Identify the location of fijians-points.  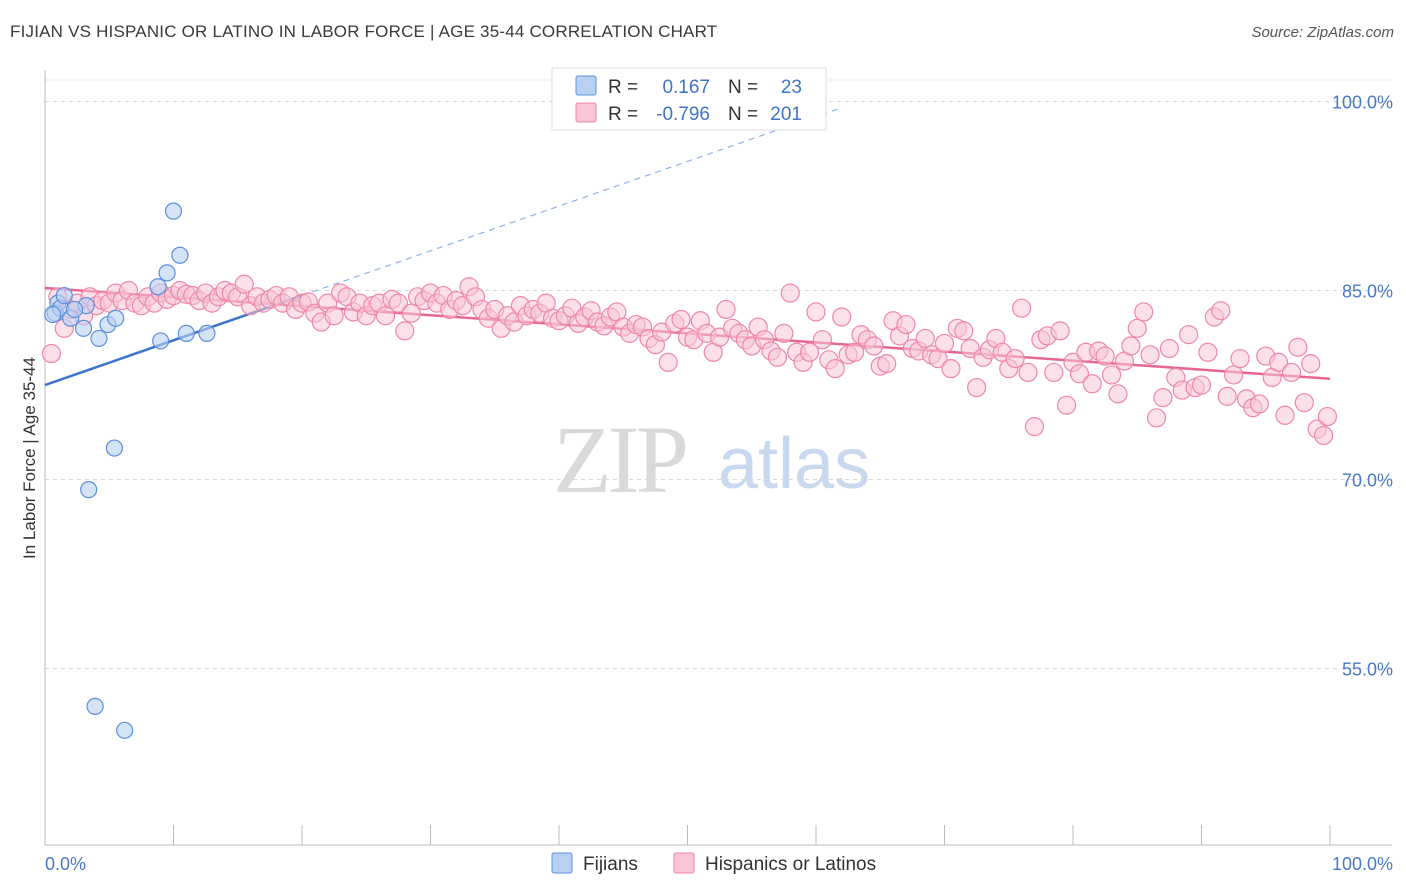
(130, 470).